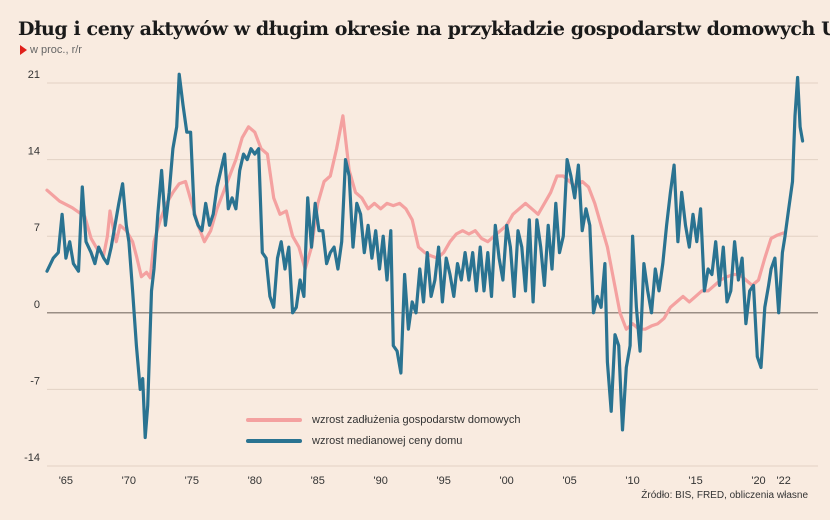 The width and height of the screenshot is (830, 520). Describe the element at coordinates (56, 50) in the screenshot. I see `unit-label: w proc., r/r` at that location.